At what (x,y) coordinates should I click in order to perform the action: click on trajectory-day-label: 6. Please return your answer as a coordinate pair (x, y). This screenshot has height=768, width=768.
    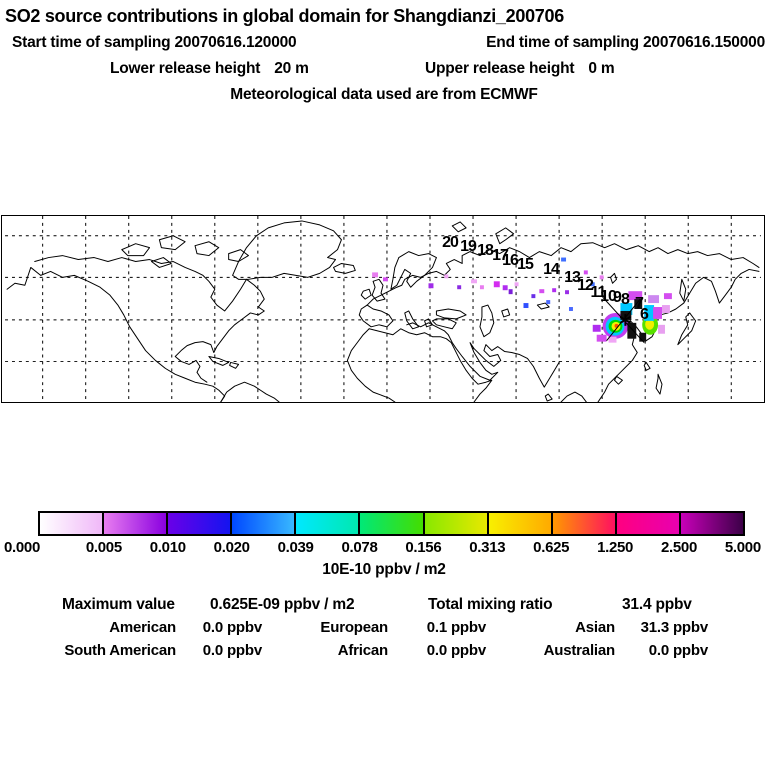
    Looking at the image, I should click on (644, 314).